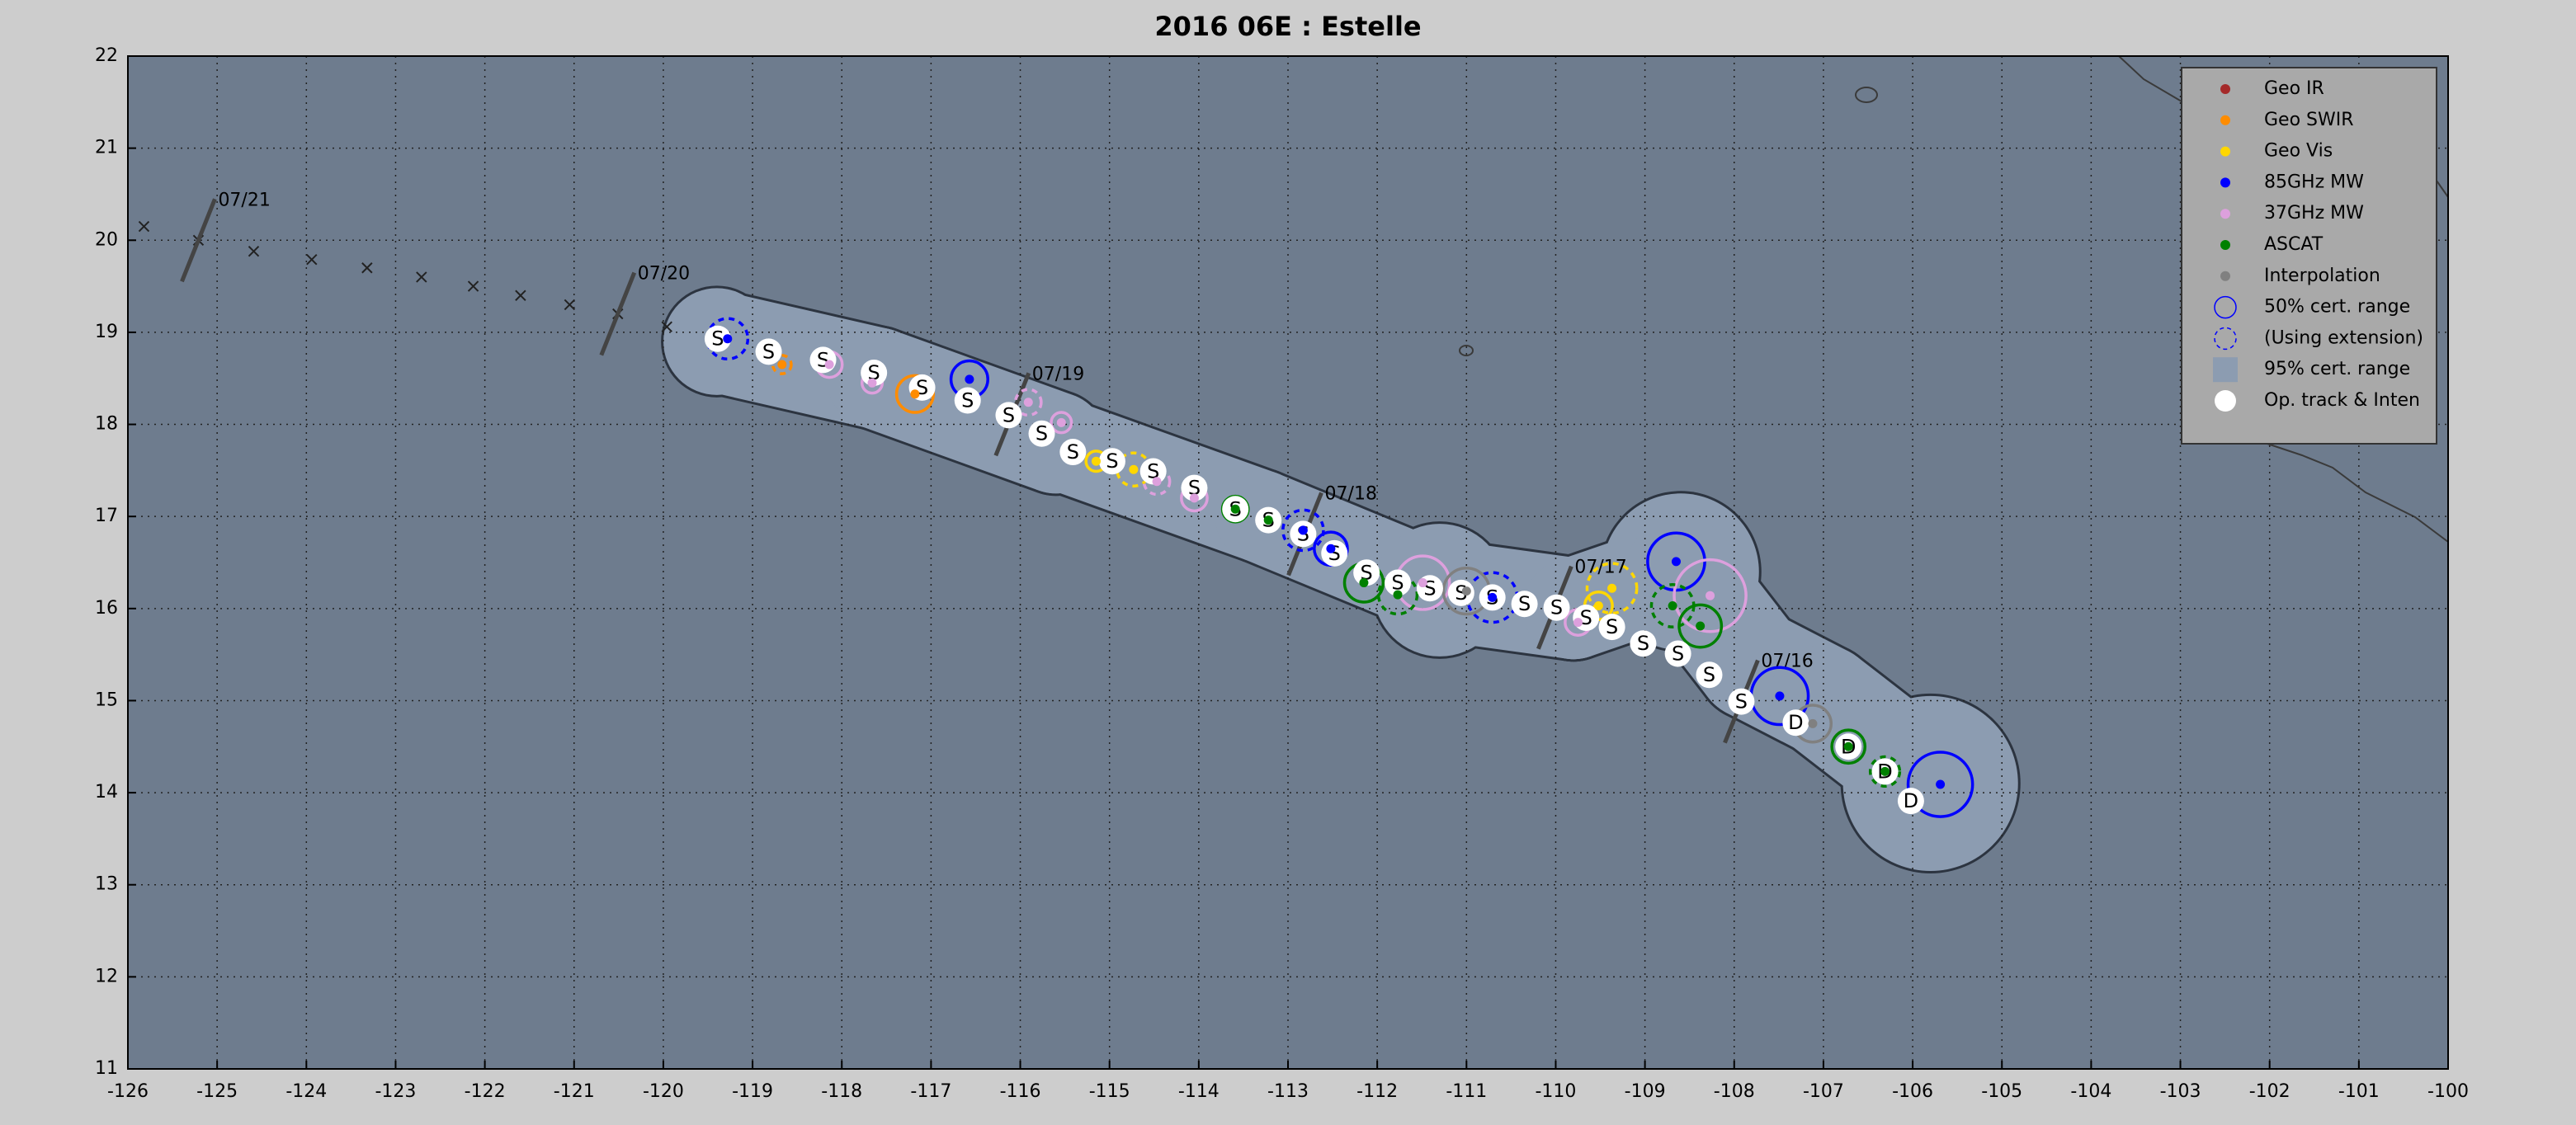  Describe the element at coordinates (2309, 120) in the screenshot. I see `legend-label: Geo SWIR` at that location.